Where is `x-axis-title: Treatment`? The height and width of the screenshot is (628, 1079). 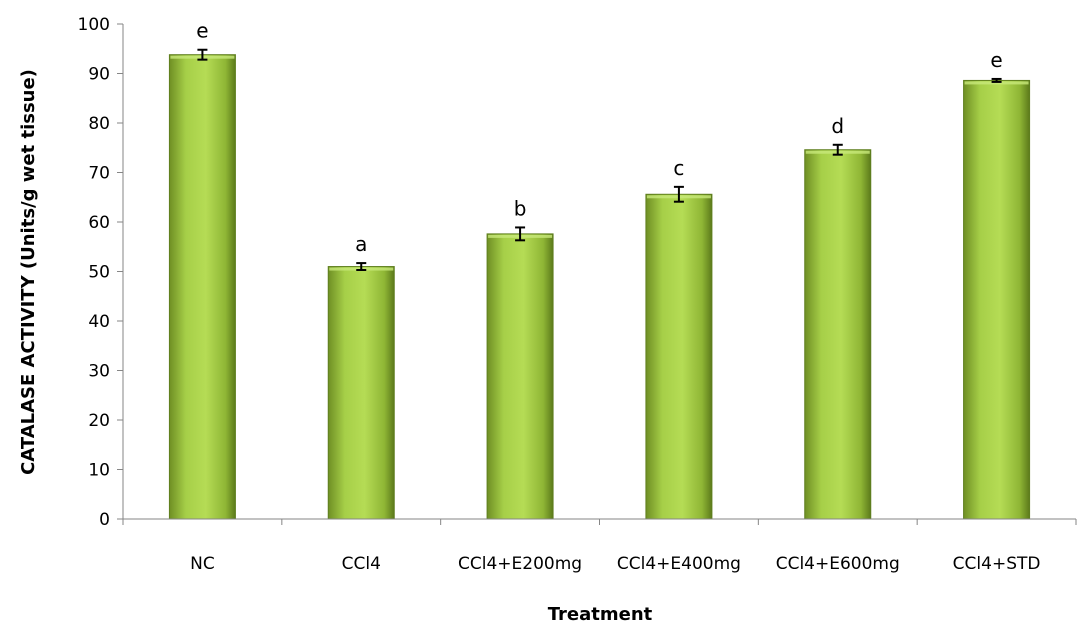 x-axis-title: Treatment is located at coordinates (600, 614).